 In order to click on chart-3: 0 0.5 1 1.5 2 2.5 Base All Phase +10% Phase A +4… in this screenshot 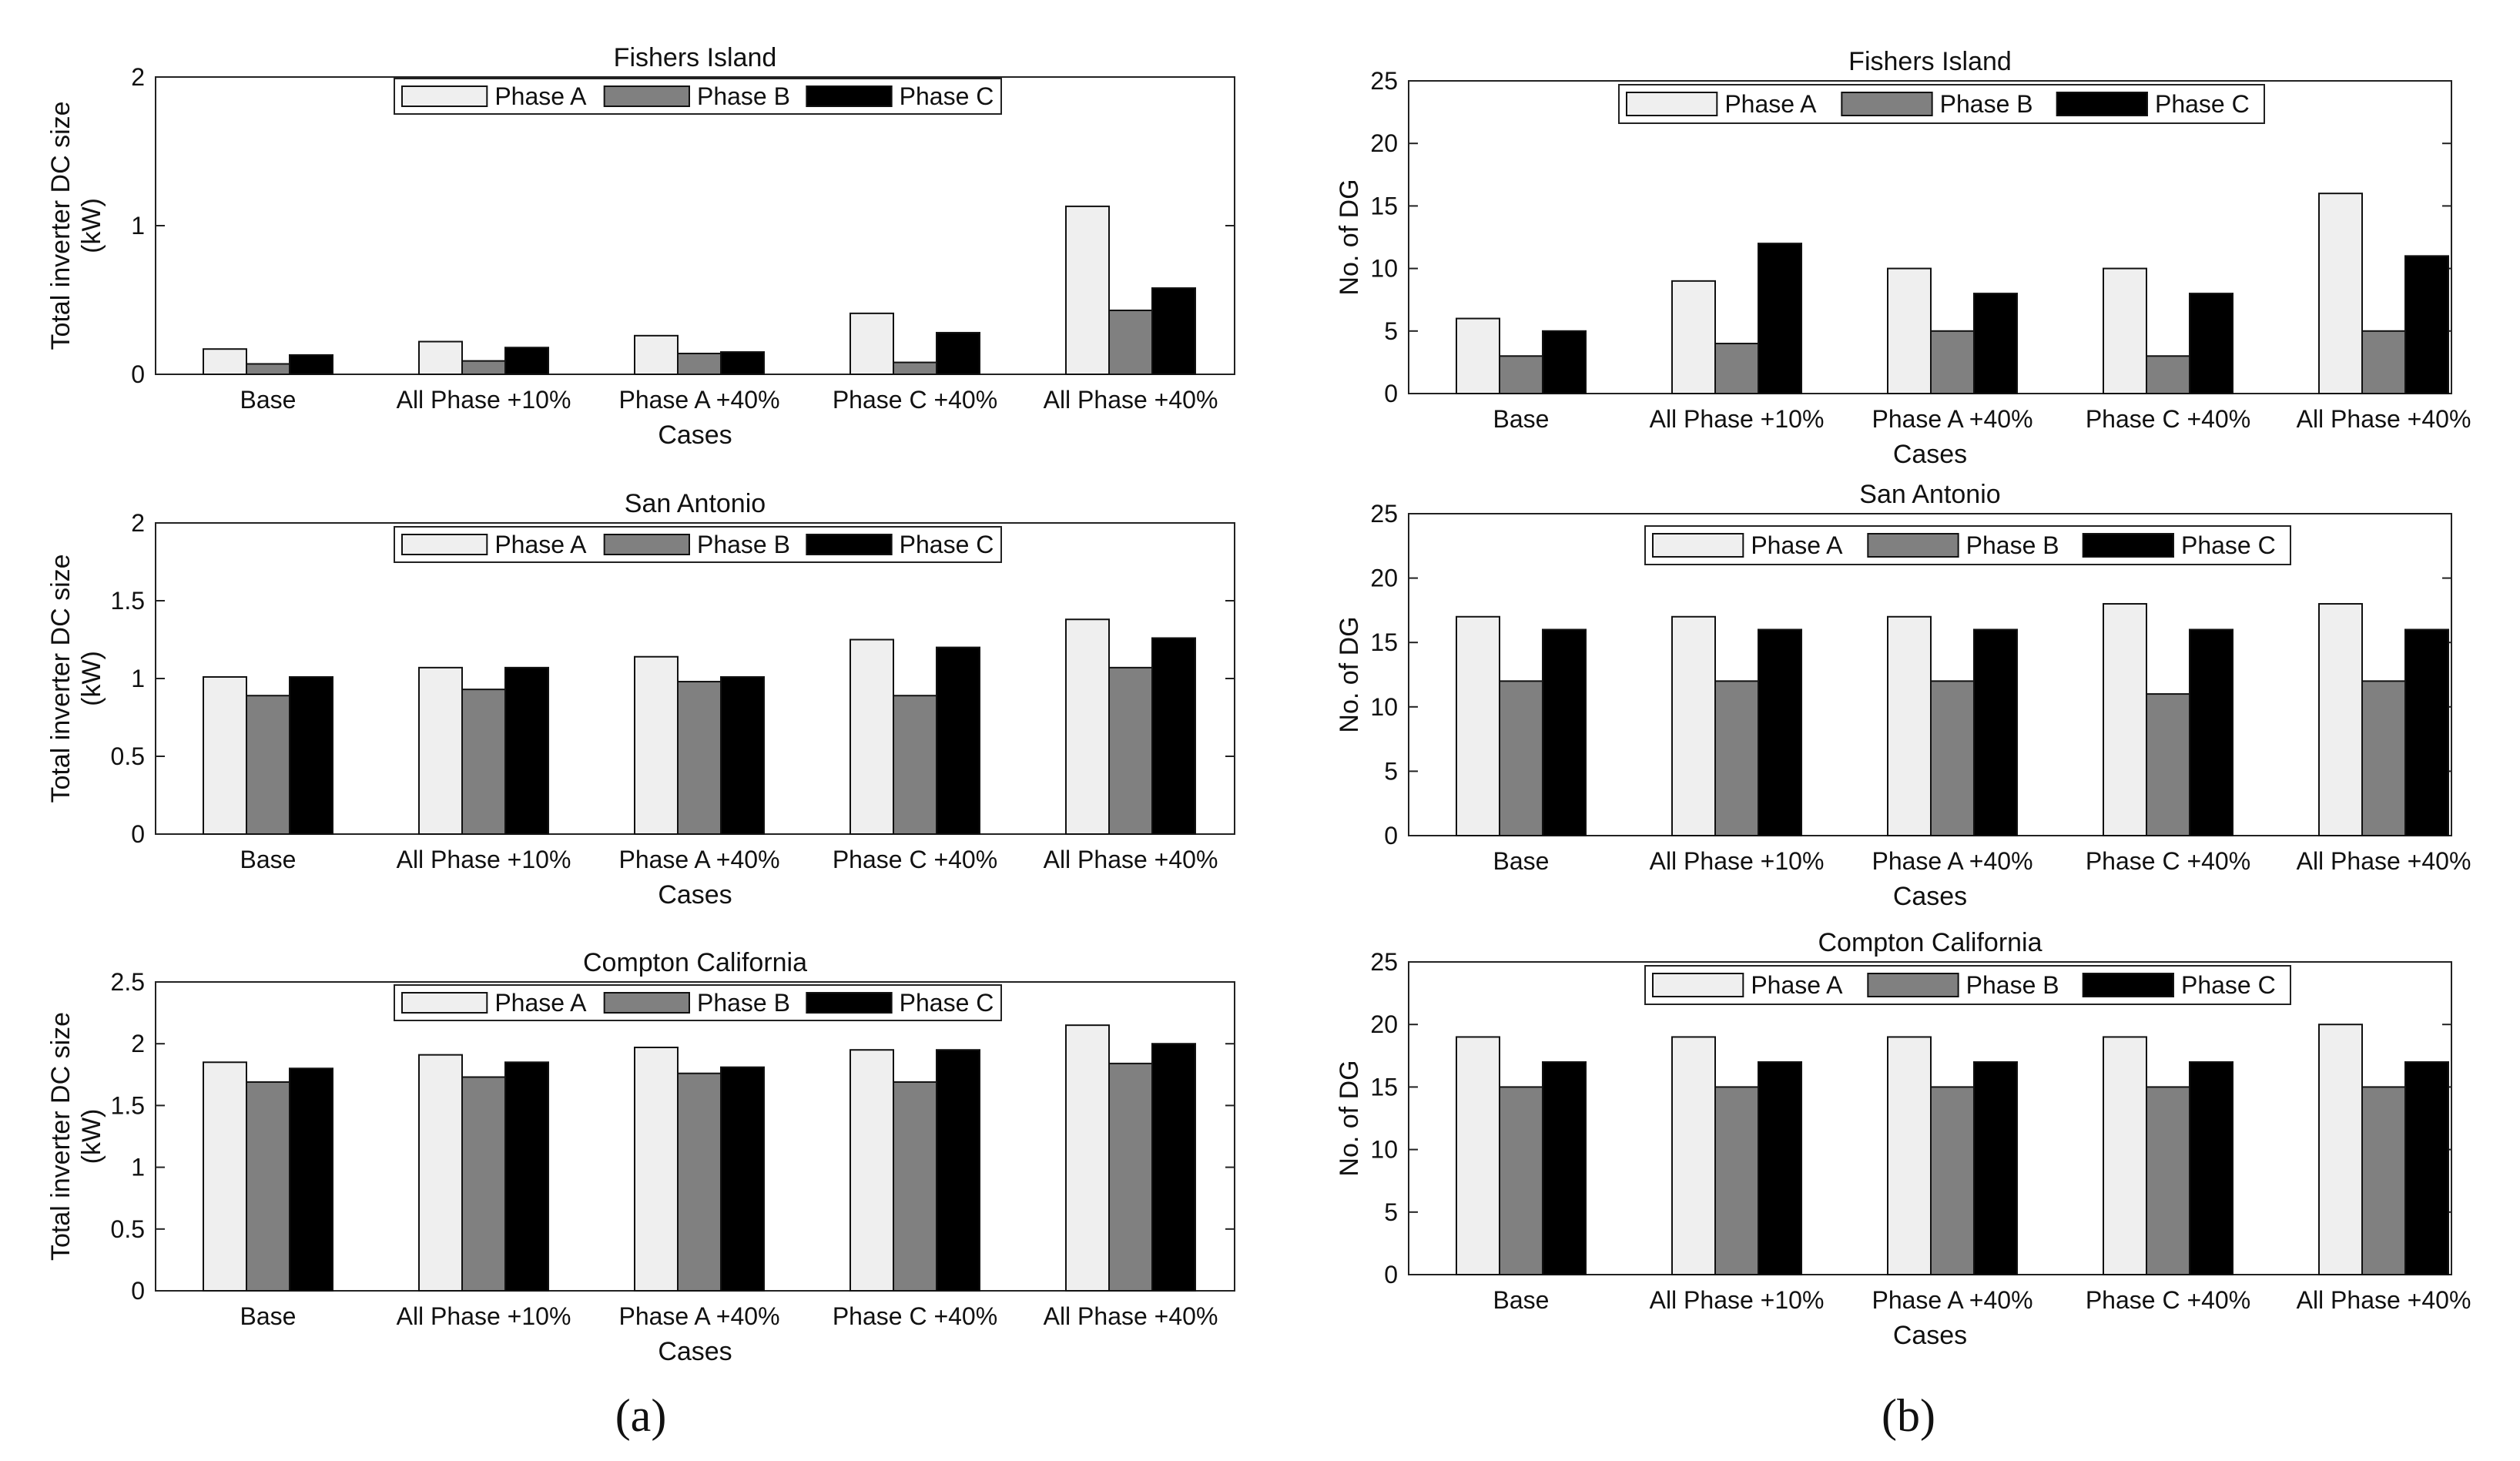, I will do `click(640, 1157)`.